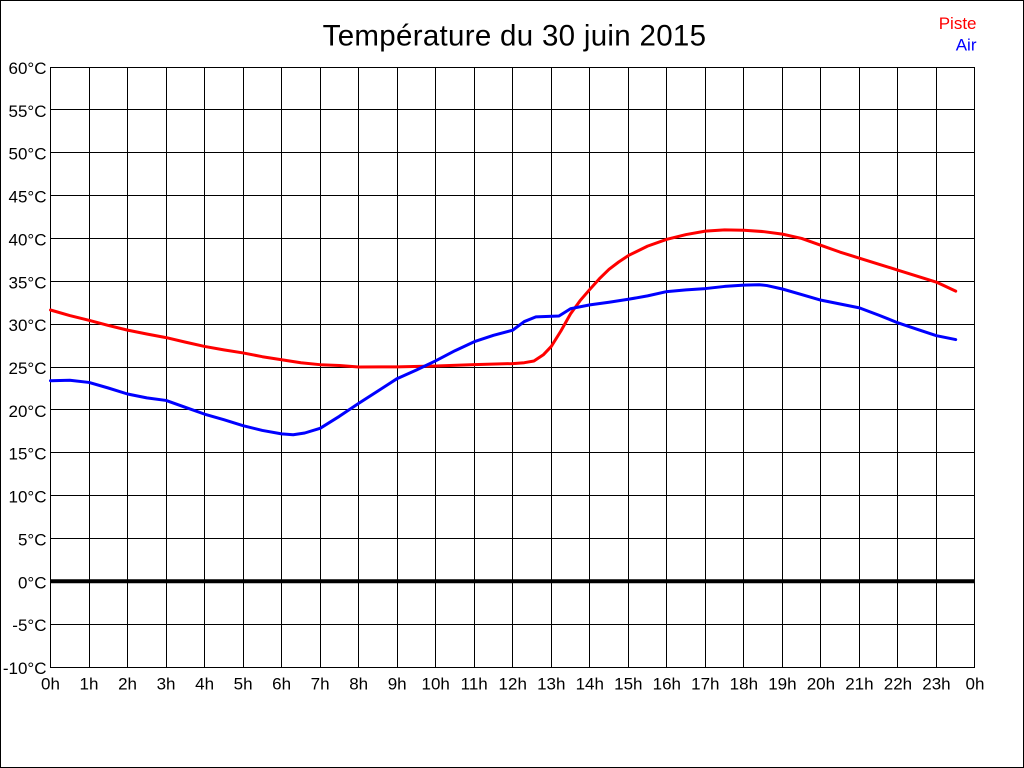  What do you see at coordinates (515, 36) in the screenshot?
I see `svg-text: Température du 30 juin 2015` at bounding box center [515, 36].